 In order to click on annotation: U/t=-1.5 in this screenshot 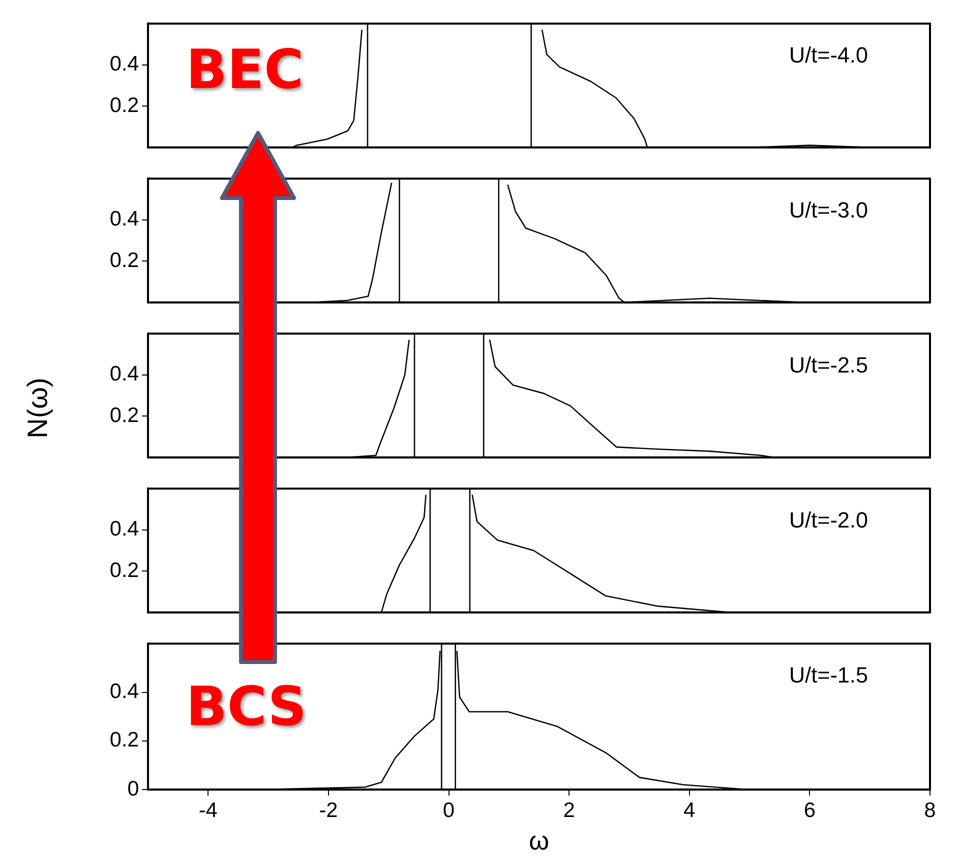, I will do `click(828, 675)`.